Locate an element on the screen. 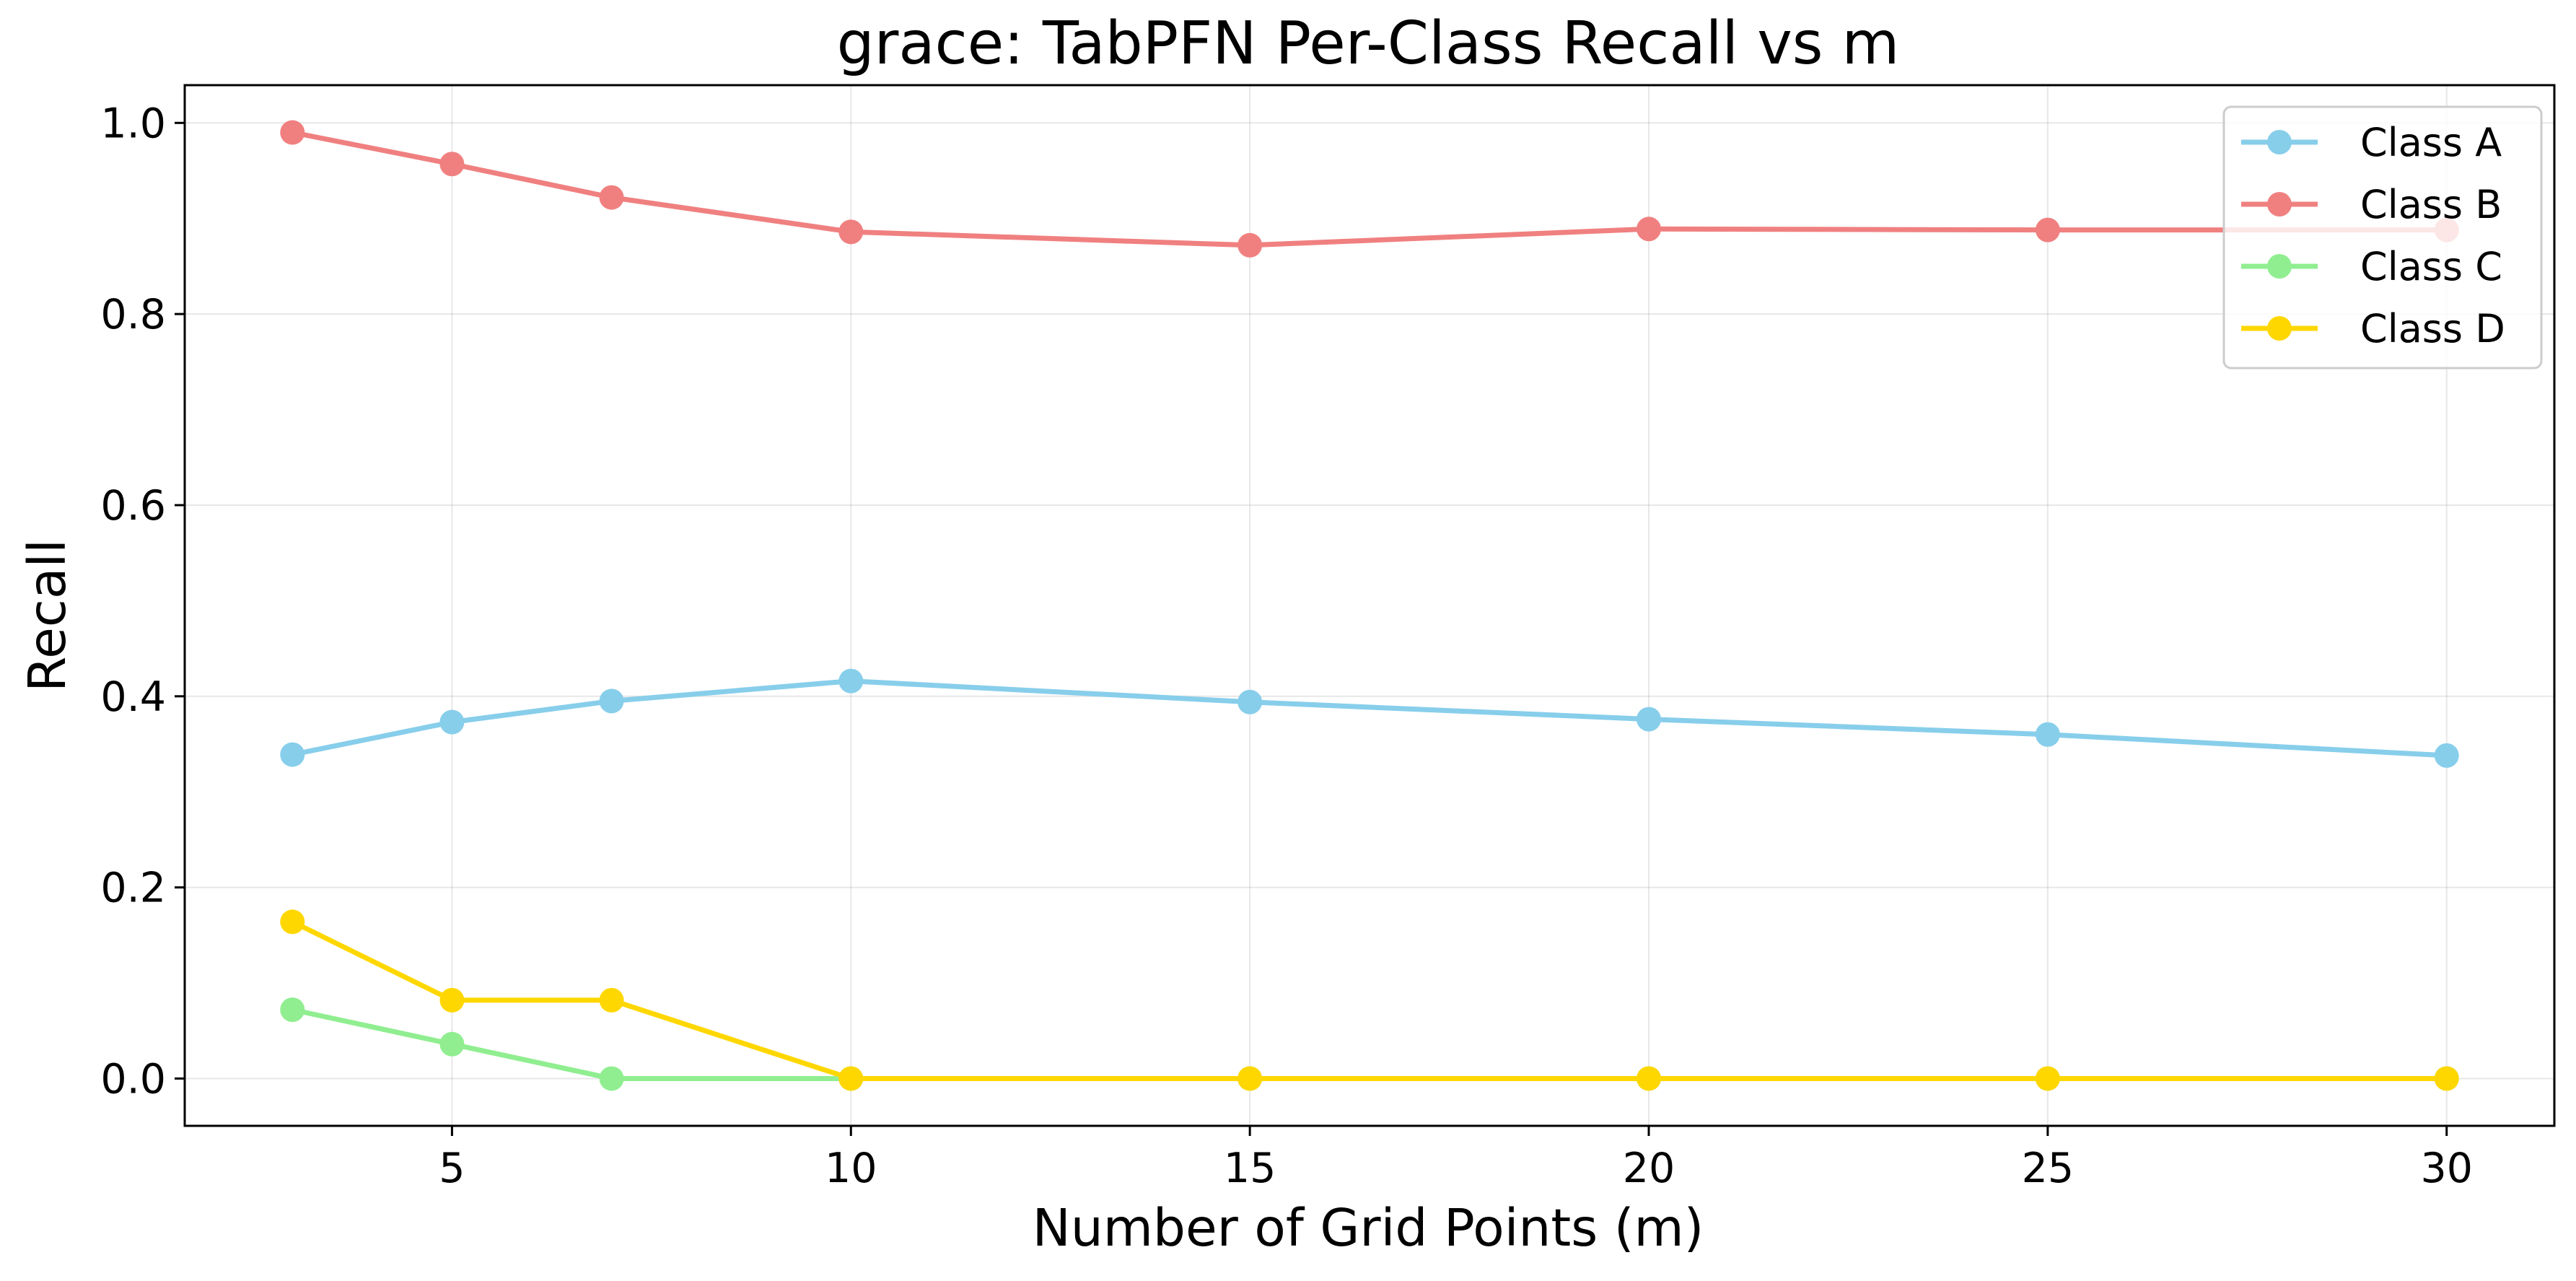 The height and width of the screenshot is (1281, 2576). series-line-class-d is located at coordinates (1369, 1000).